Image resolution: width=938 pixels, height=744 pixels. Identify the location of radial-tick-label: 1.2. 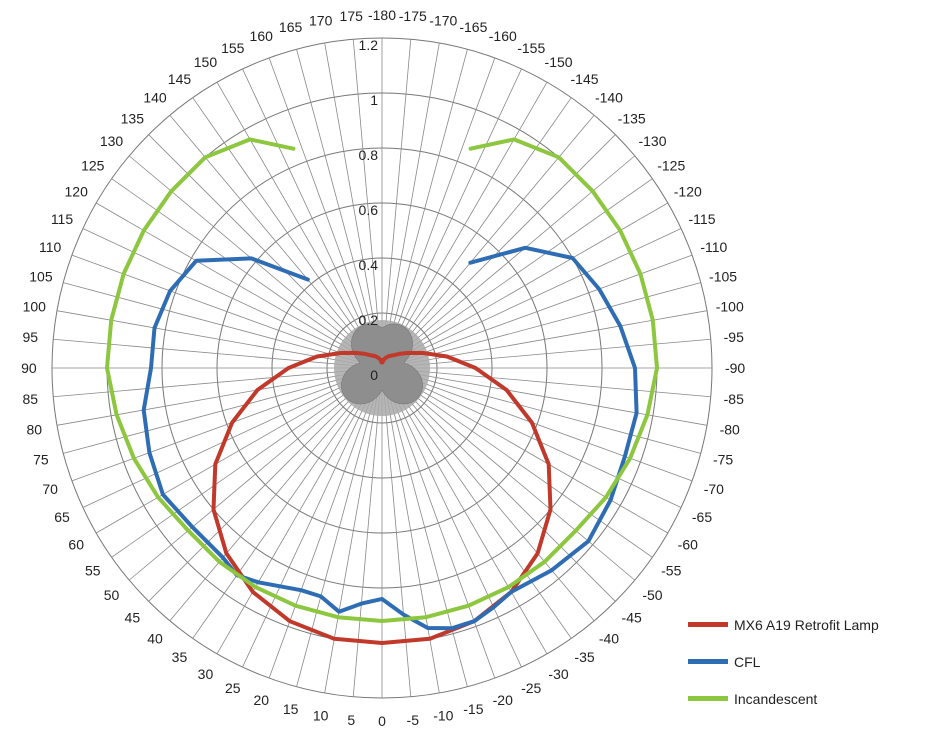
(369, 45).